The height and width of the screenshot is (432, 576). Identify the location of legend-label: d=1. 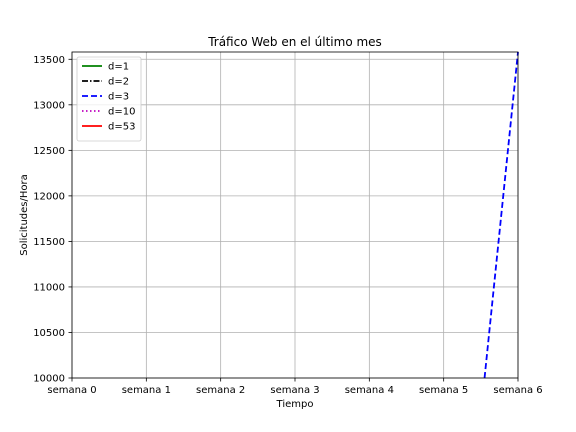
(118, 67).